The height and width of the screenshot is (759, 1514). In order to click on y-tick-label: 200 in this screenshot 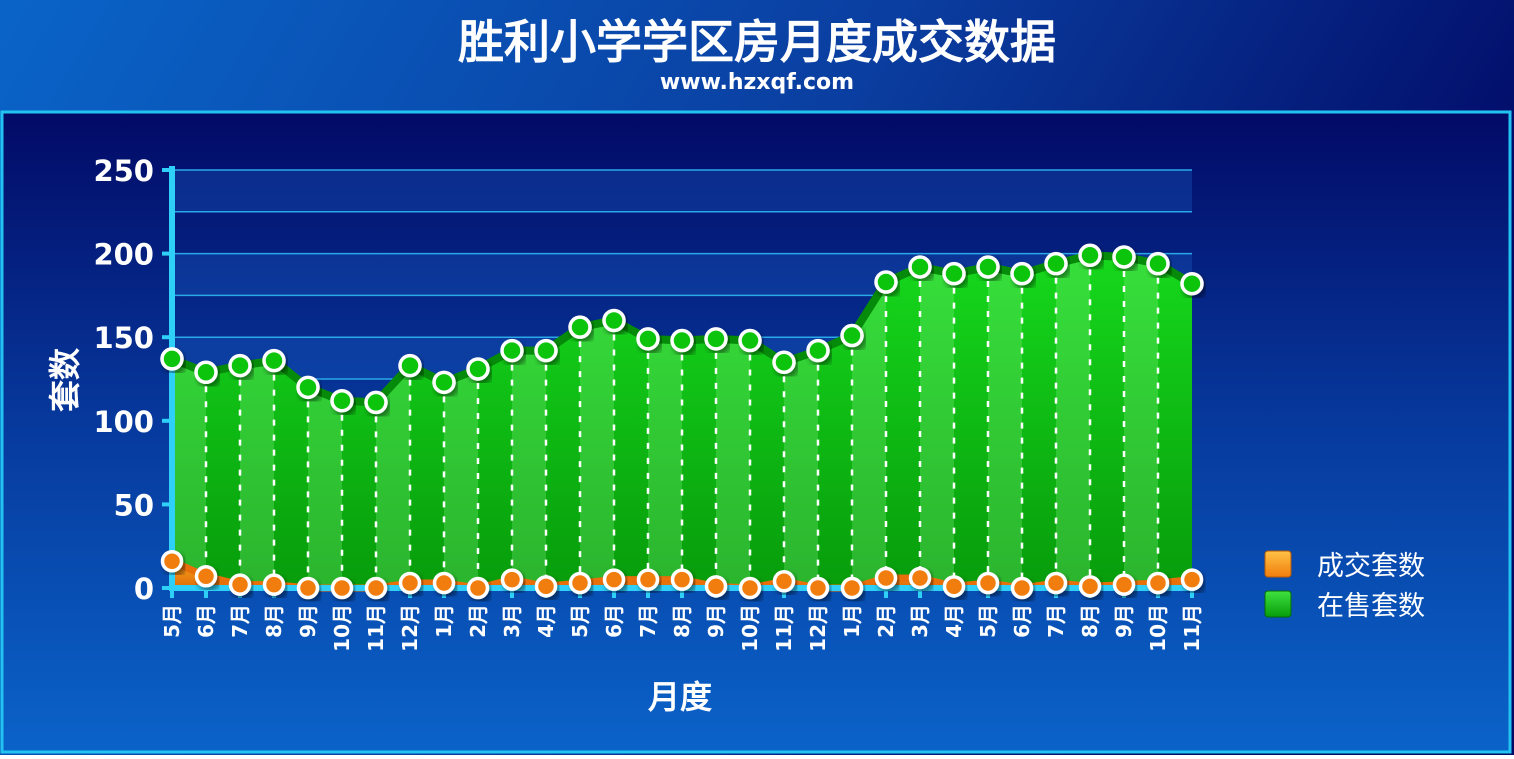, I will do `click(123, 255)`.